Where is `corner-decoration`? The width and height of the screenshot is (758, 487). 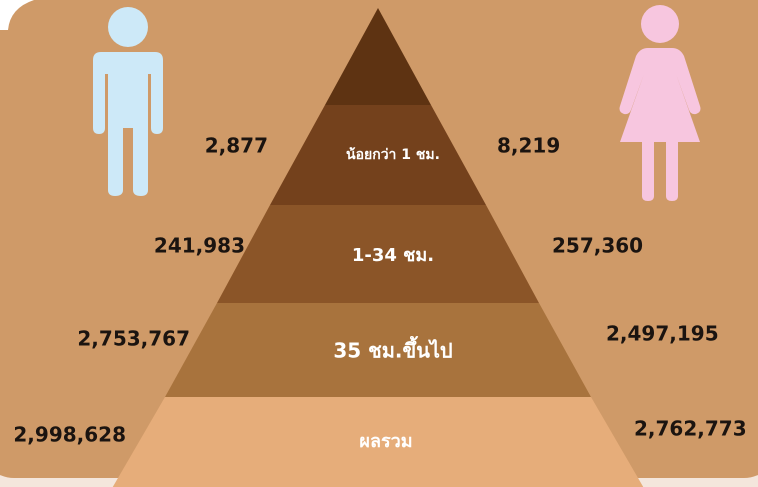
corner-decoration is located at coordinates (17, 15).